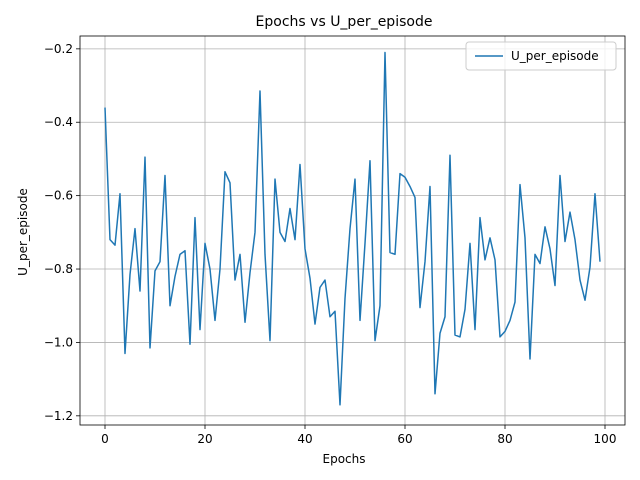  I want to click on y-tick-label: −0.4, so click(58, 122).